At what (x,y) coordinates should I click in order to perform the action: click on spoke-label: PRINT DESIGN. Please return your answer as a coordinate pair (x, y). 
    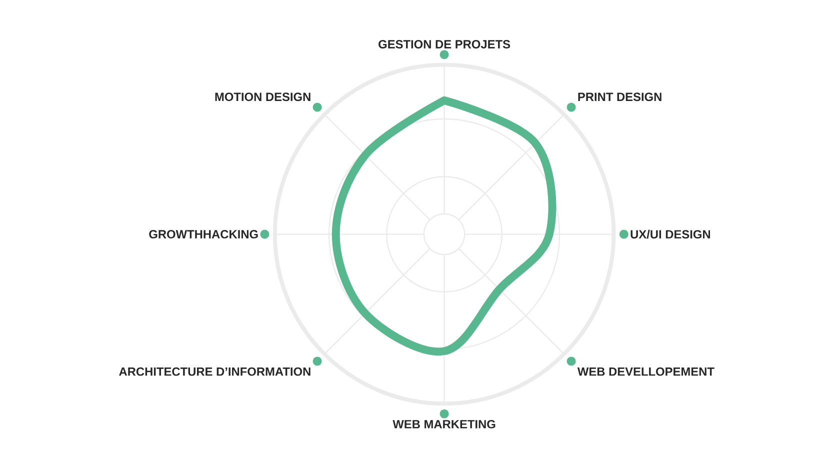
    Looking at the image, I should click on (620, 96).